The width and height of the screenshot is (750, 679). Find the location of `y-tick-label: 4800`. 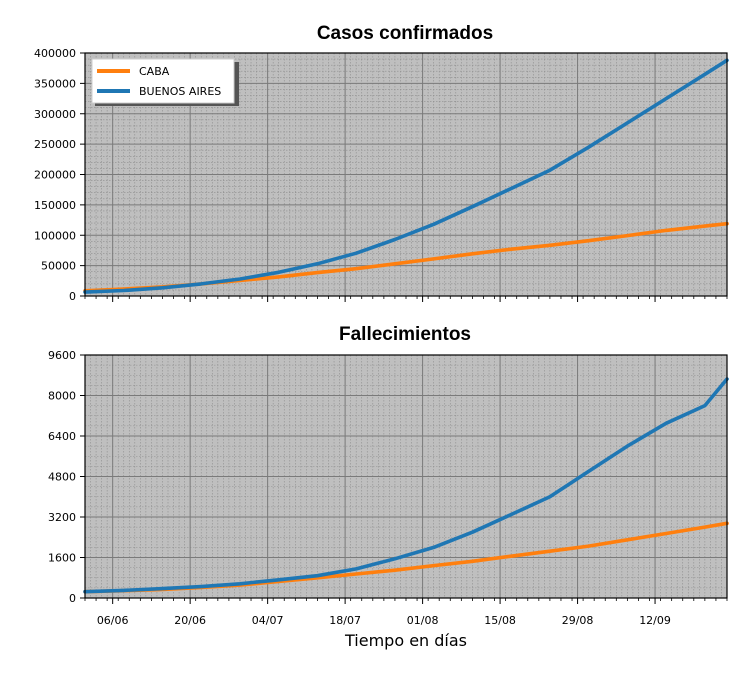

y-tick-label: 4800 is located at coordinates (62, 477).